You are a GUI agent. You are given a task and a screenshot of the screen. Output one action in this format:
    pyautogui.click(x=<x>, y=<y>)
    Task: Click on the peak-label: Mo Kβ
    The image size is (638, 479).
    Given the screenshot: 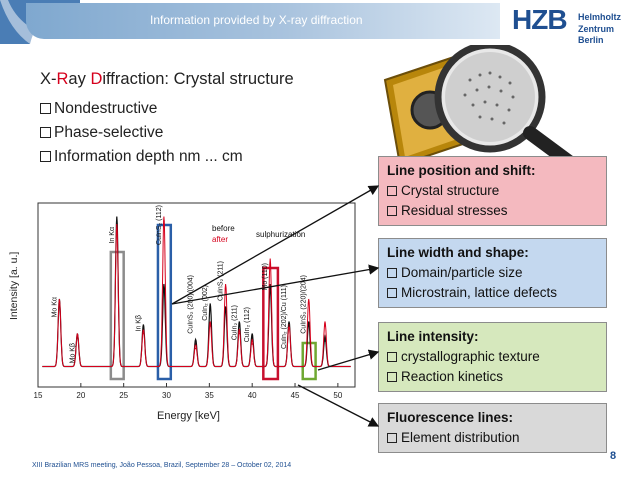 What is the action you would take?
    pyautogui.click(x=72, y=353)
    